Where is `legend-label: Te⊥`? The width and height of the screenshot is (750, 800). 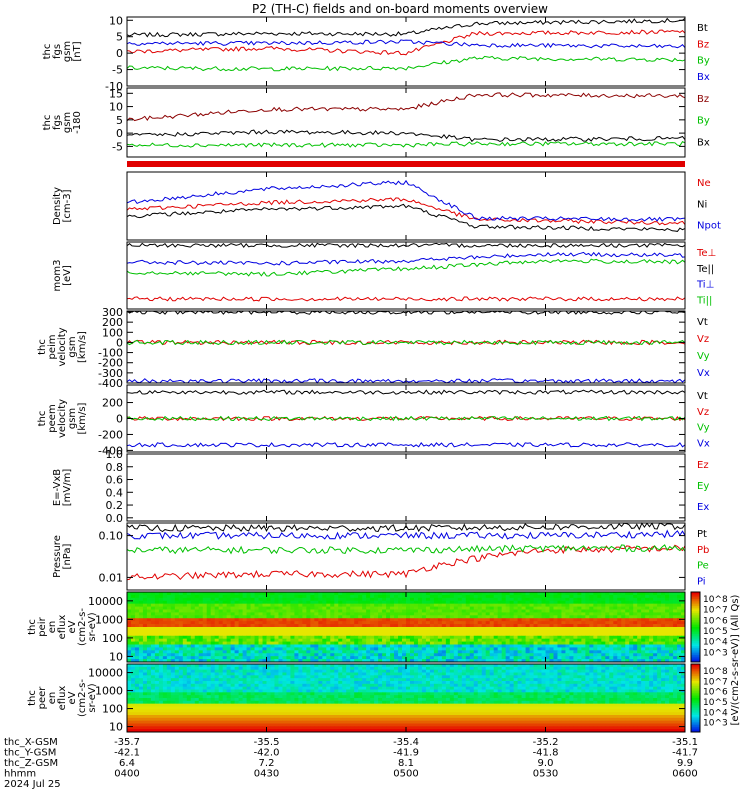
legend-label: Te⊥ is located at coordinates (706, 253).